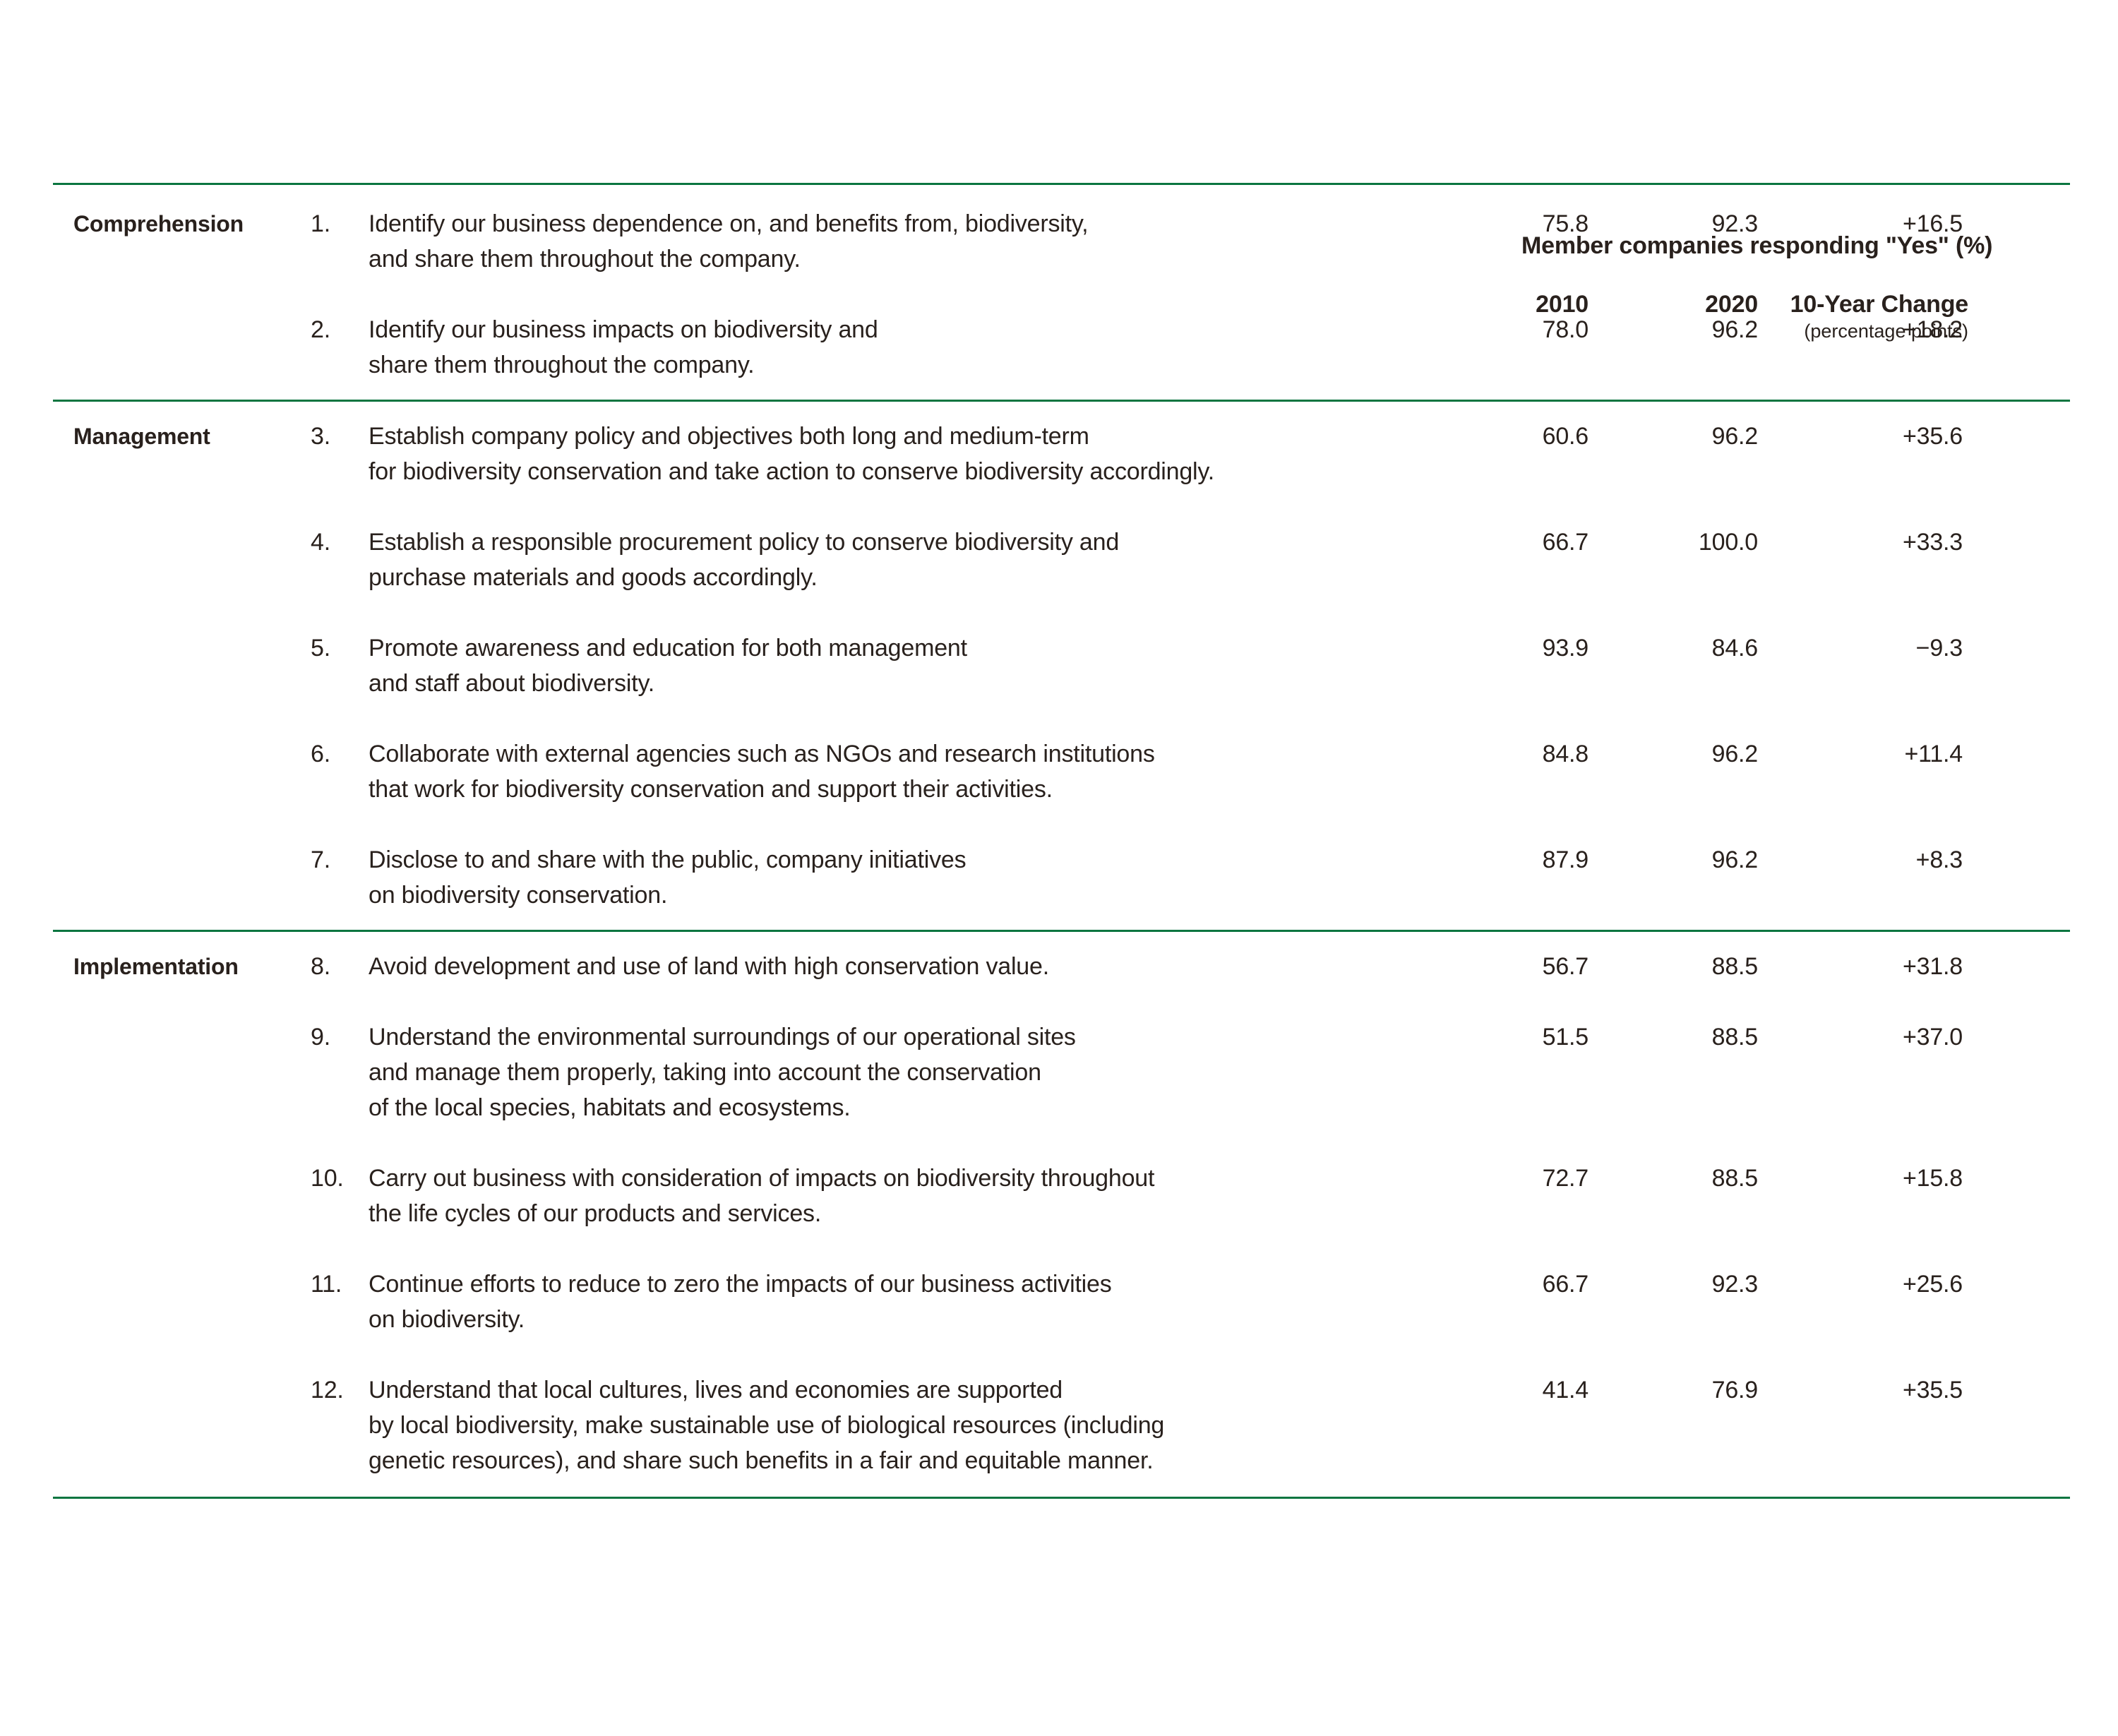 The width and height of the screenshot is (2118, 1736). I want to click on item-text-line: on biodiversity conservation., so click(518, 895).